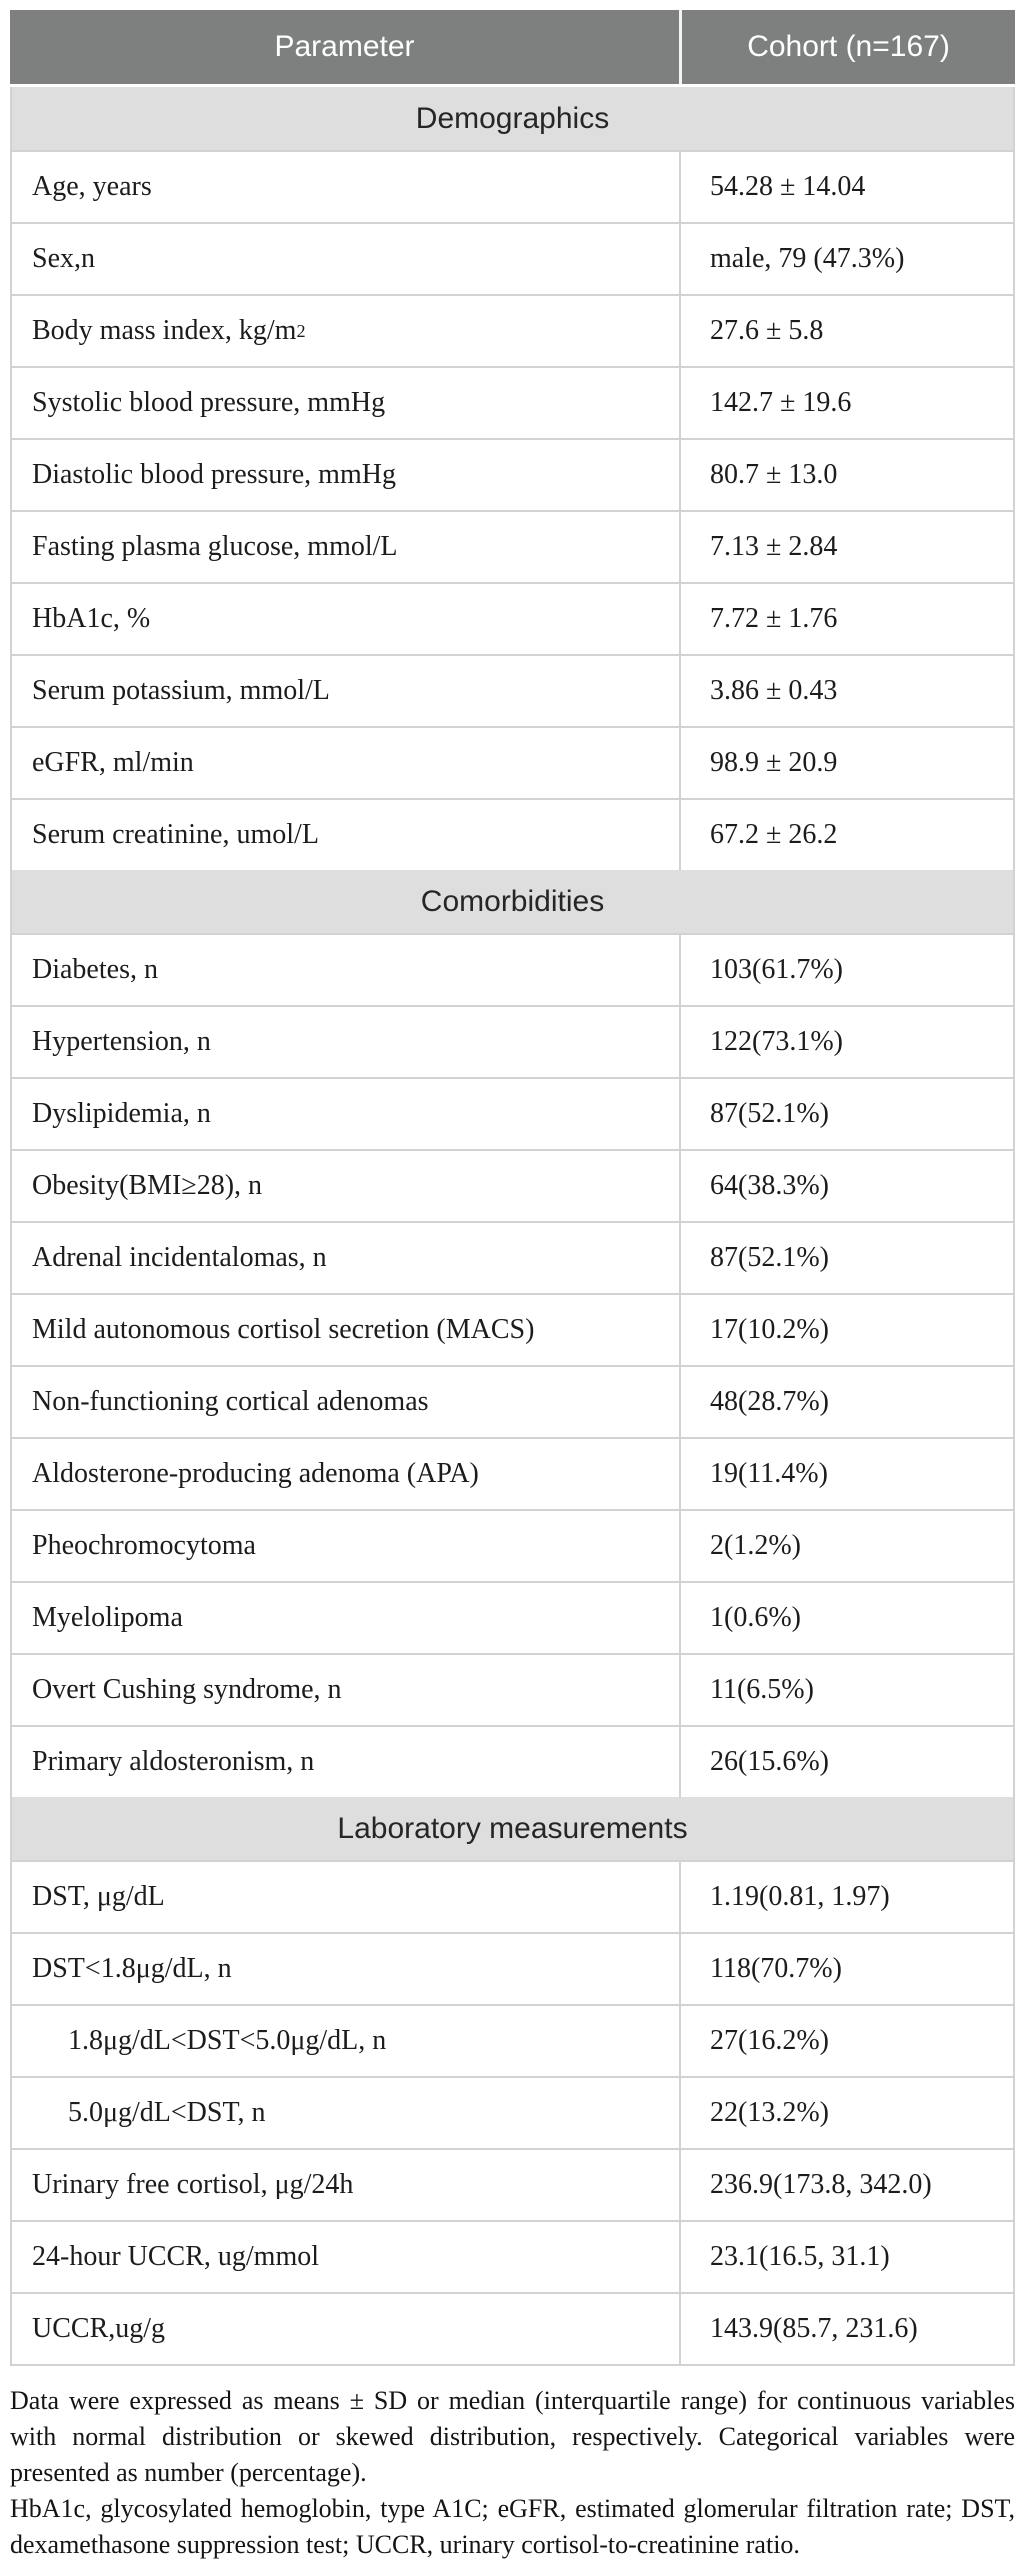 Image resolution: width=1026 pixels, height=2571 pixels. What do you see at coordinates (345, 1897) in the screenshot?
I see `row-label: DST, μg/dL` at bounding box center [345, 1897].